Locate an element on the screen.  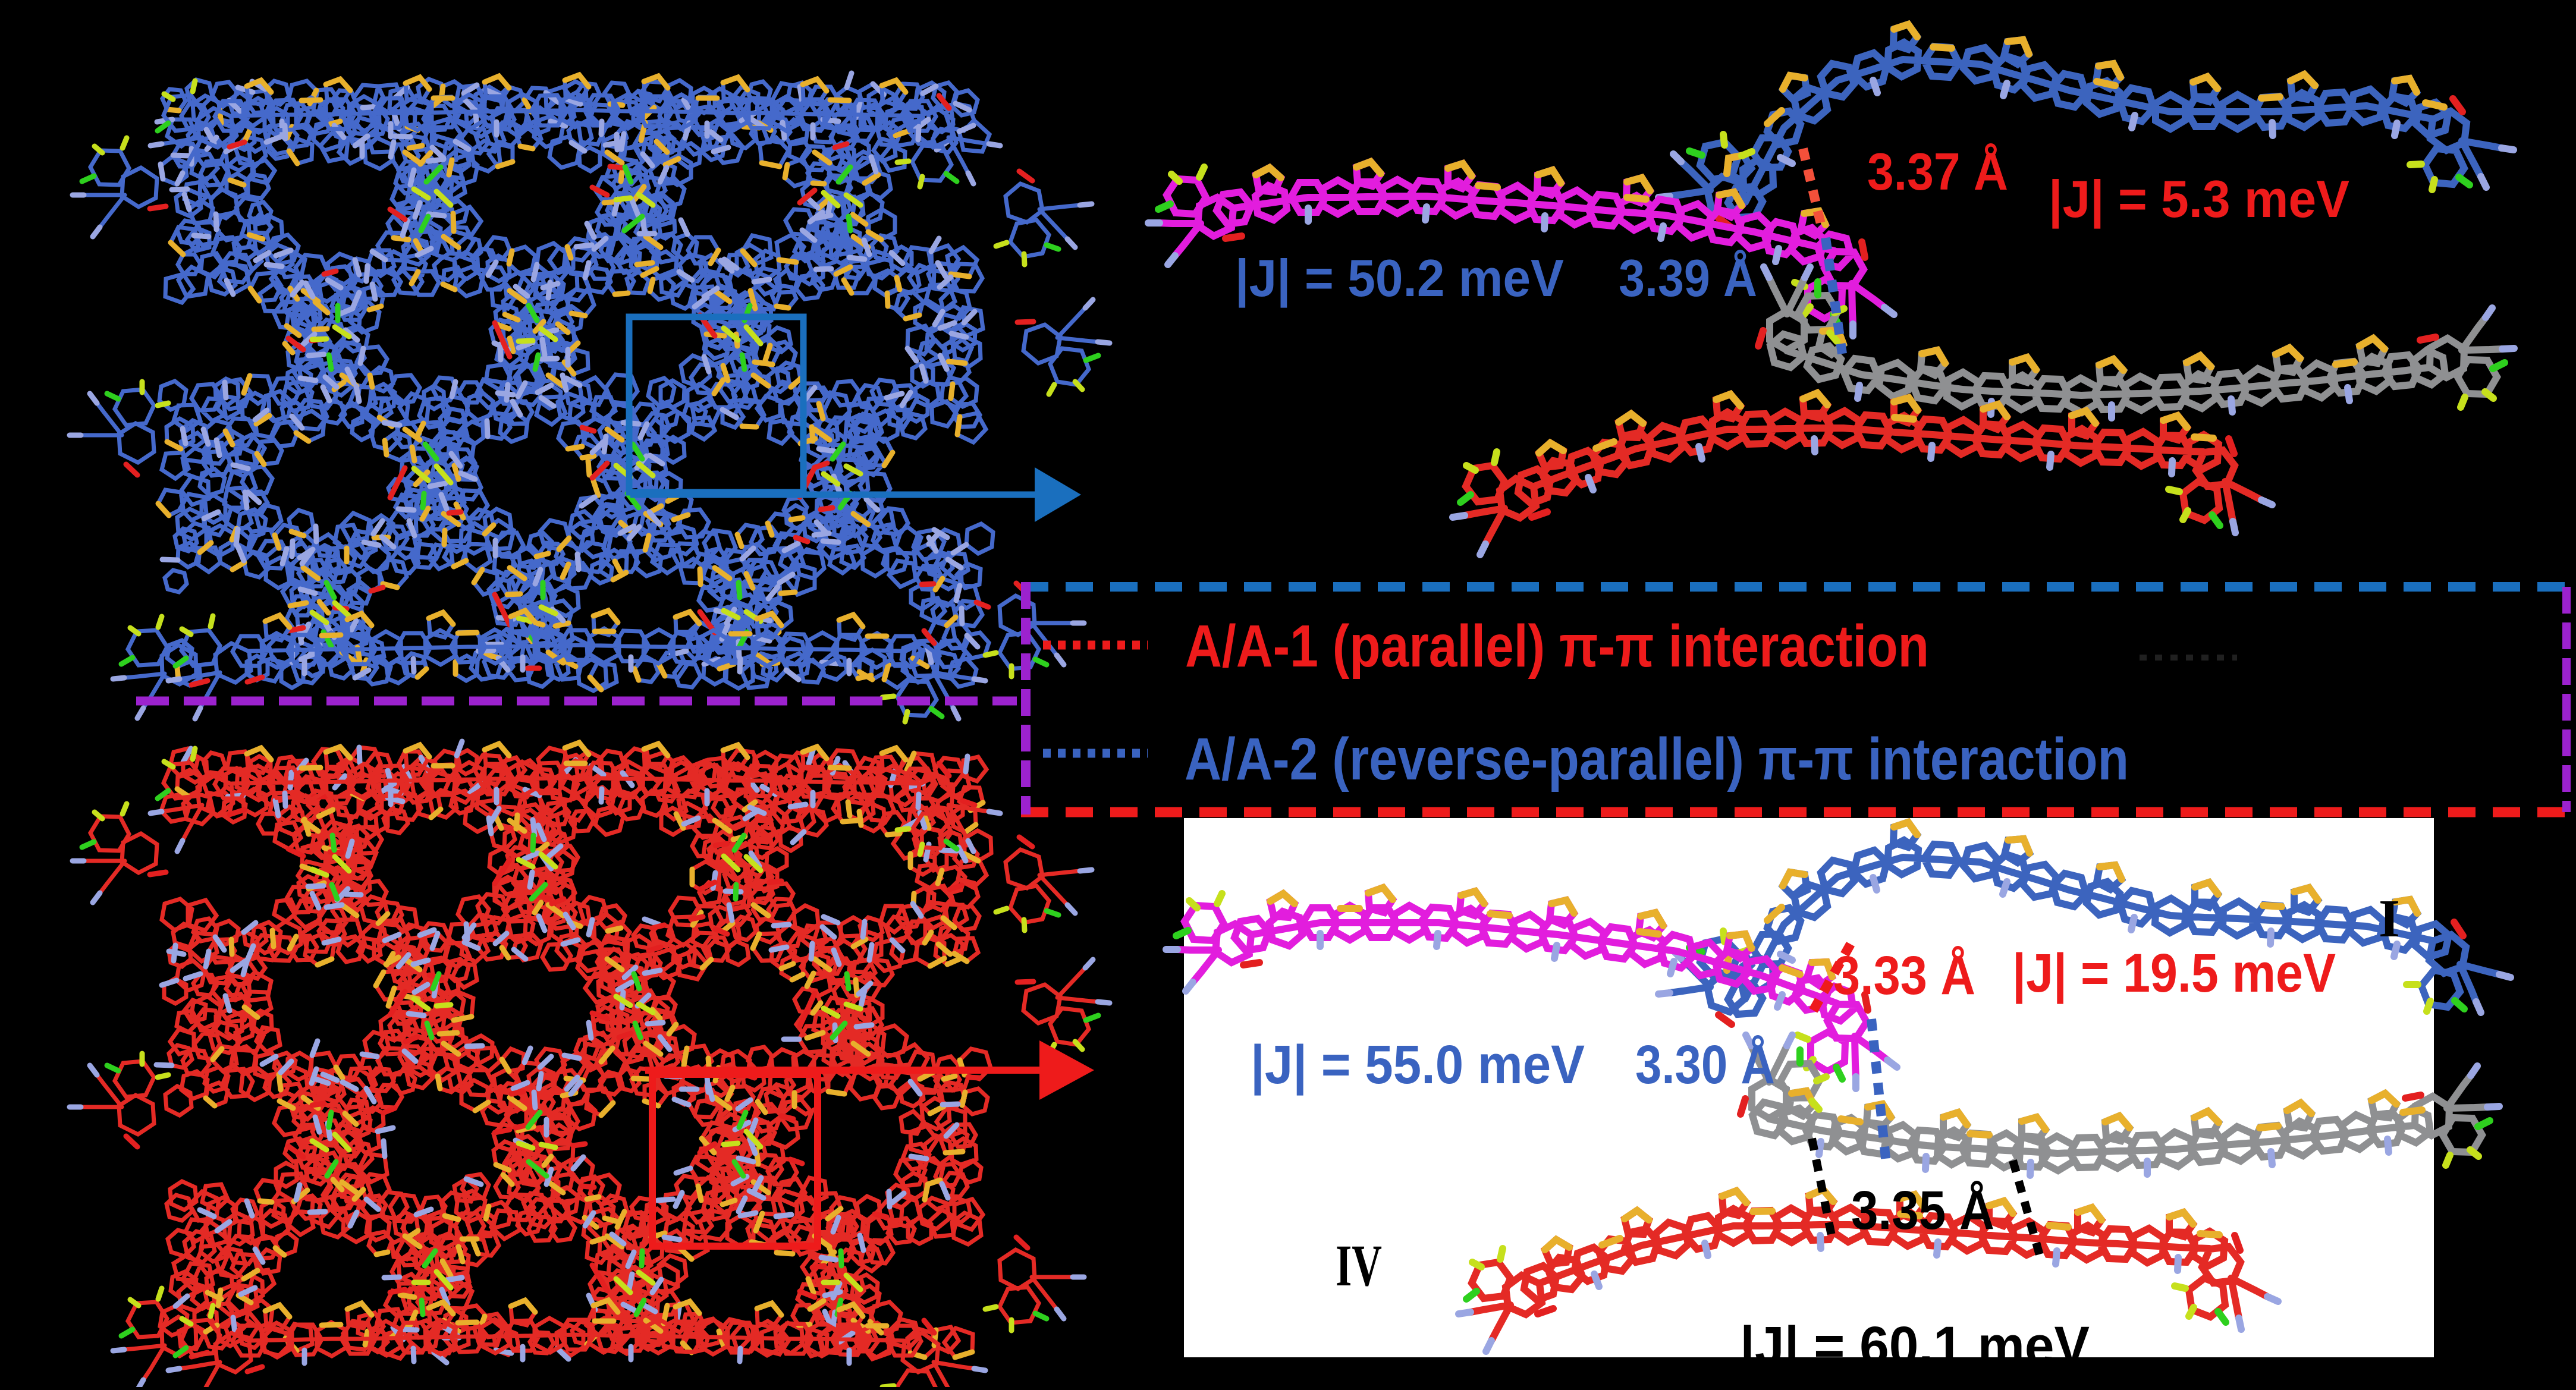
svg-text: |J| = 19.5 meV is located at coordinates (2174, 973).